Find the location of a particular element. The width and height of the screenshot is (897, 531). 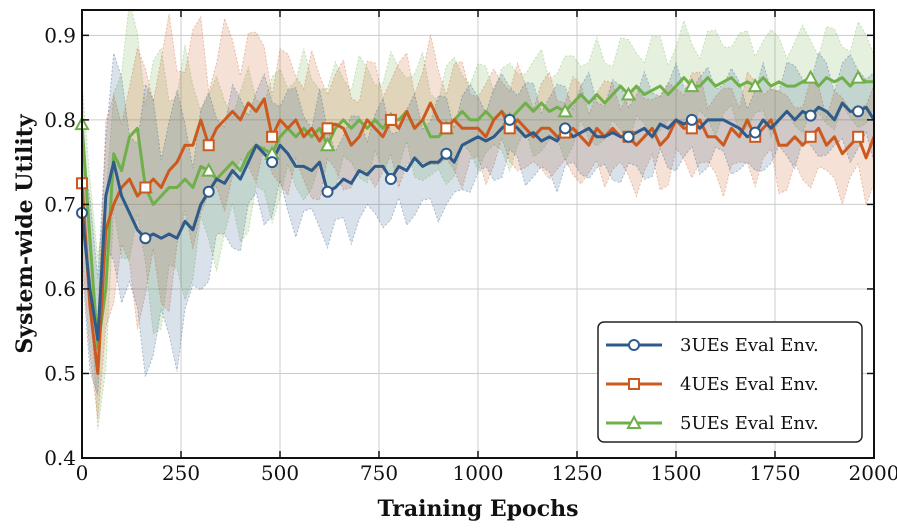

y-axis-title: System-wide Utility is located at coordinates (25, 233).